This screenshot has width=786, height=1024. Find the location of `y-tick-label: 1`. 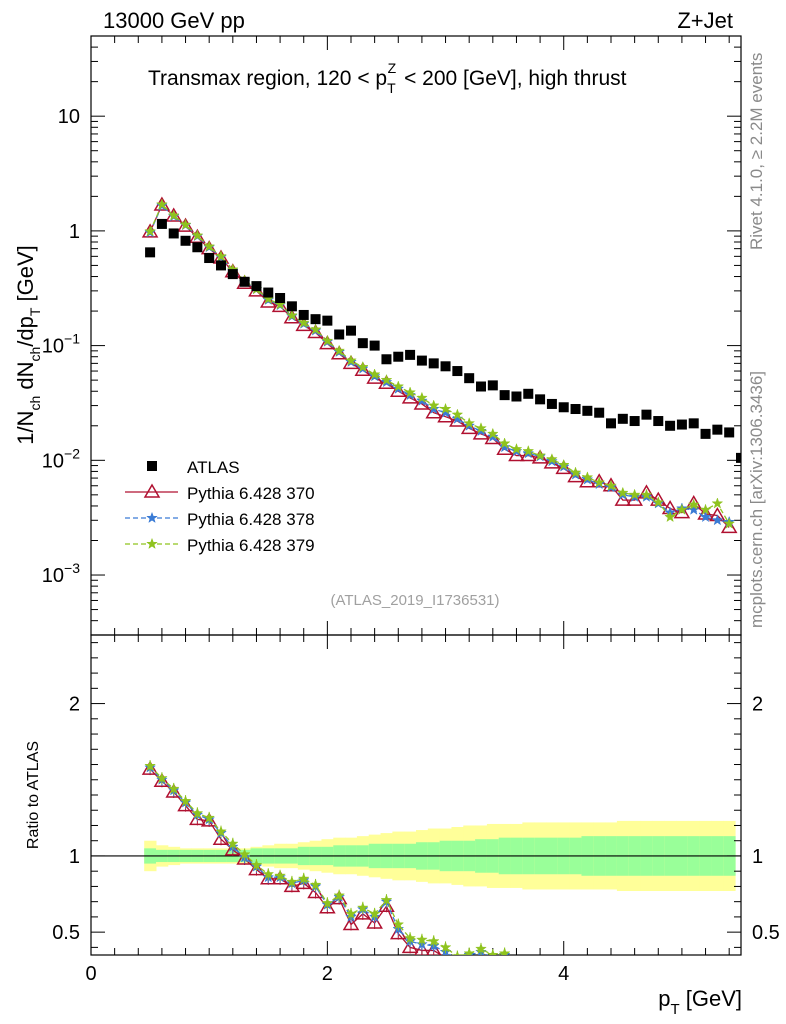

y-tick-label: 1 is located at coordinates (74, 857).